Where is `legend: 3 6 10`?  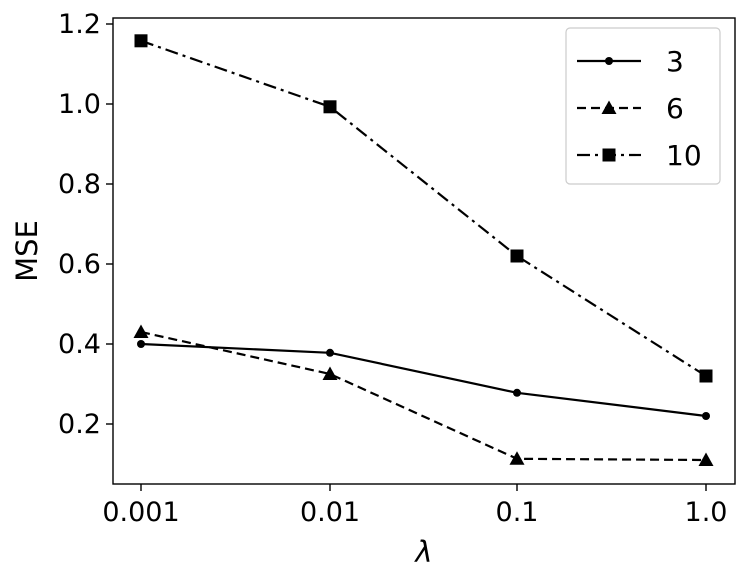
legend: 3 6 10 is located at coordinates (643, 106).